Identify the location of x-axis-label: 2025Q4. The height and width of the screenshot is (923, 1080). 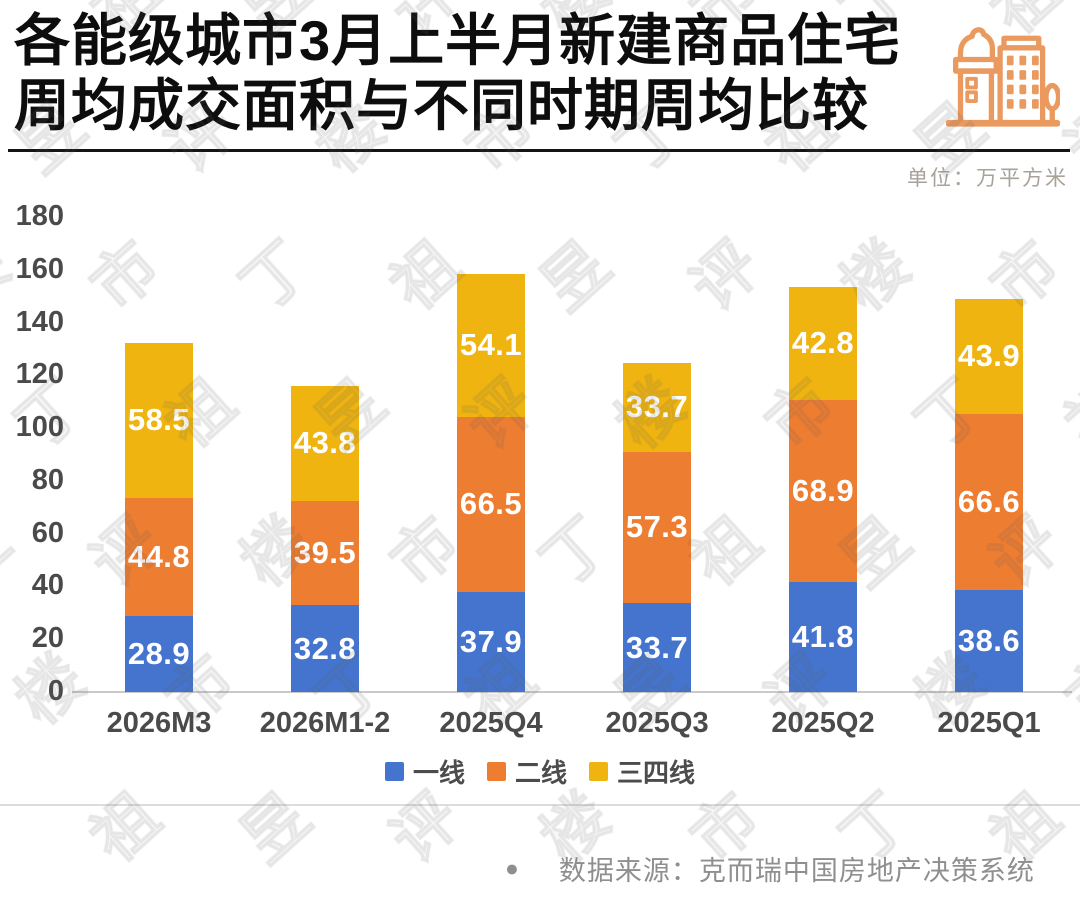
(491, 723).